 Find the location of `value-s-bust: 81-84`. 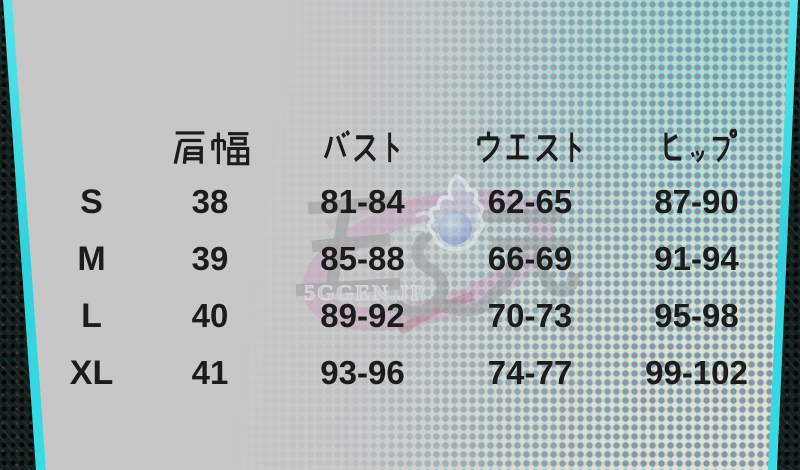

value-s-bust: 81-84 is located at coordinates (362, 201).